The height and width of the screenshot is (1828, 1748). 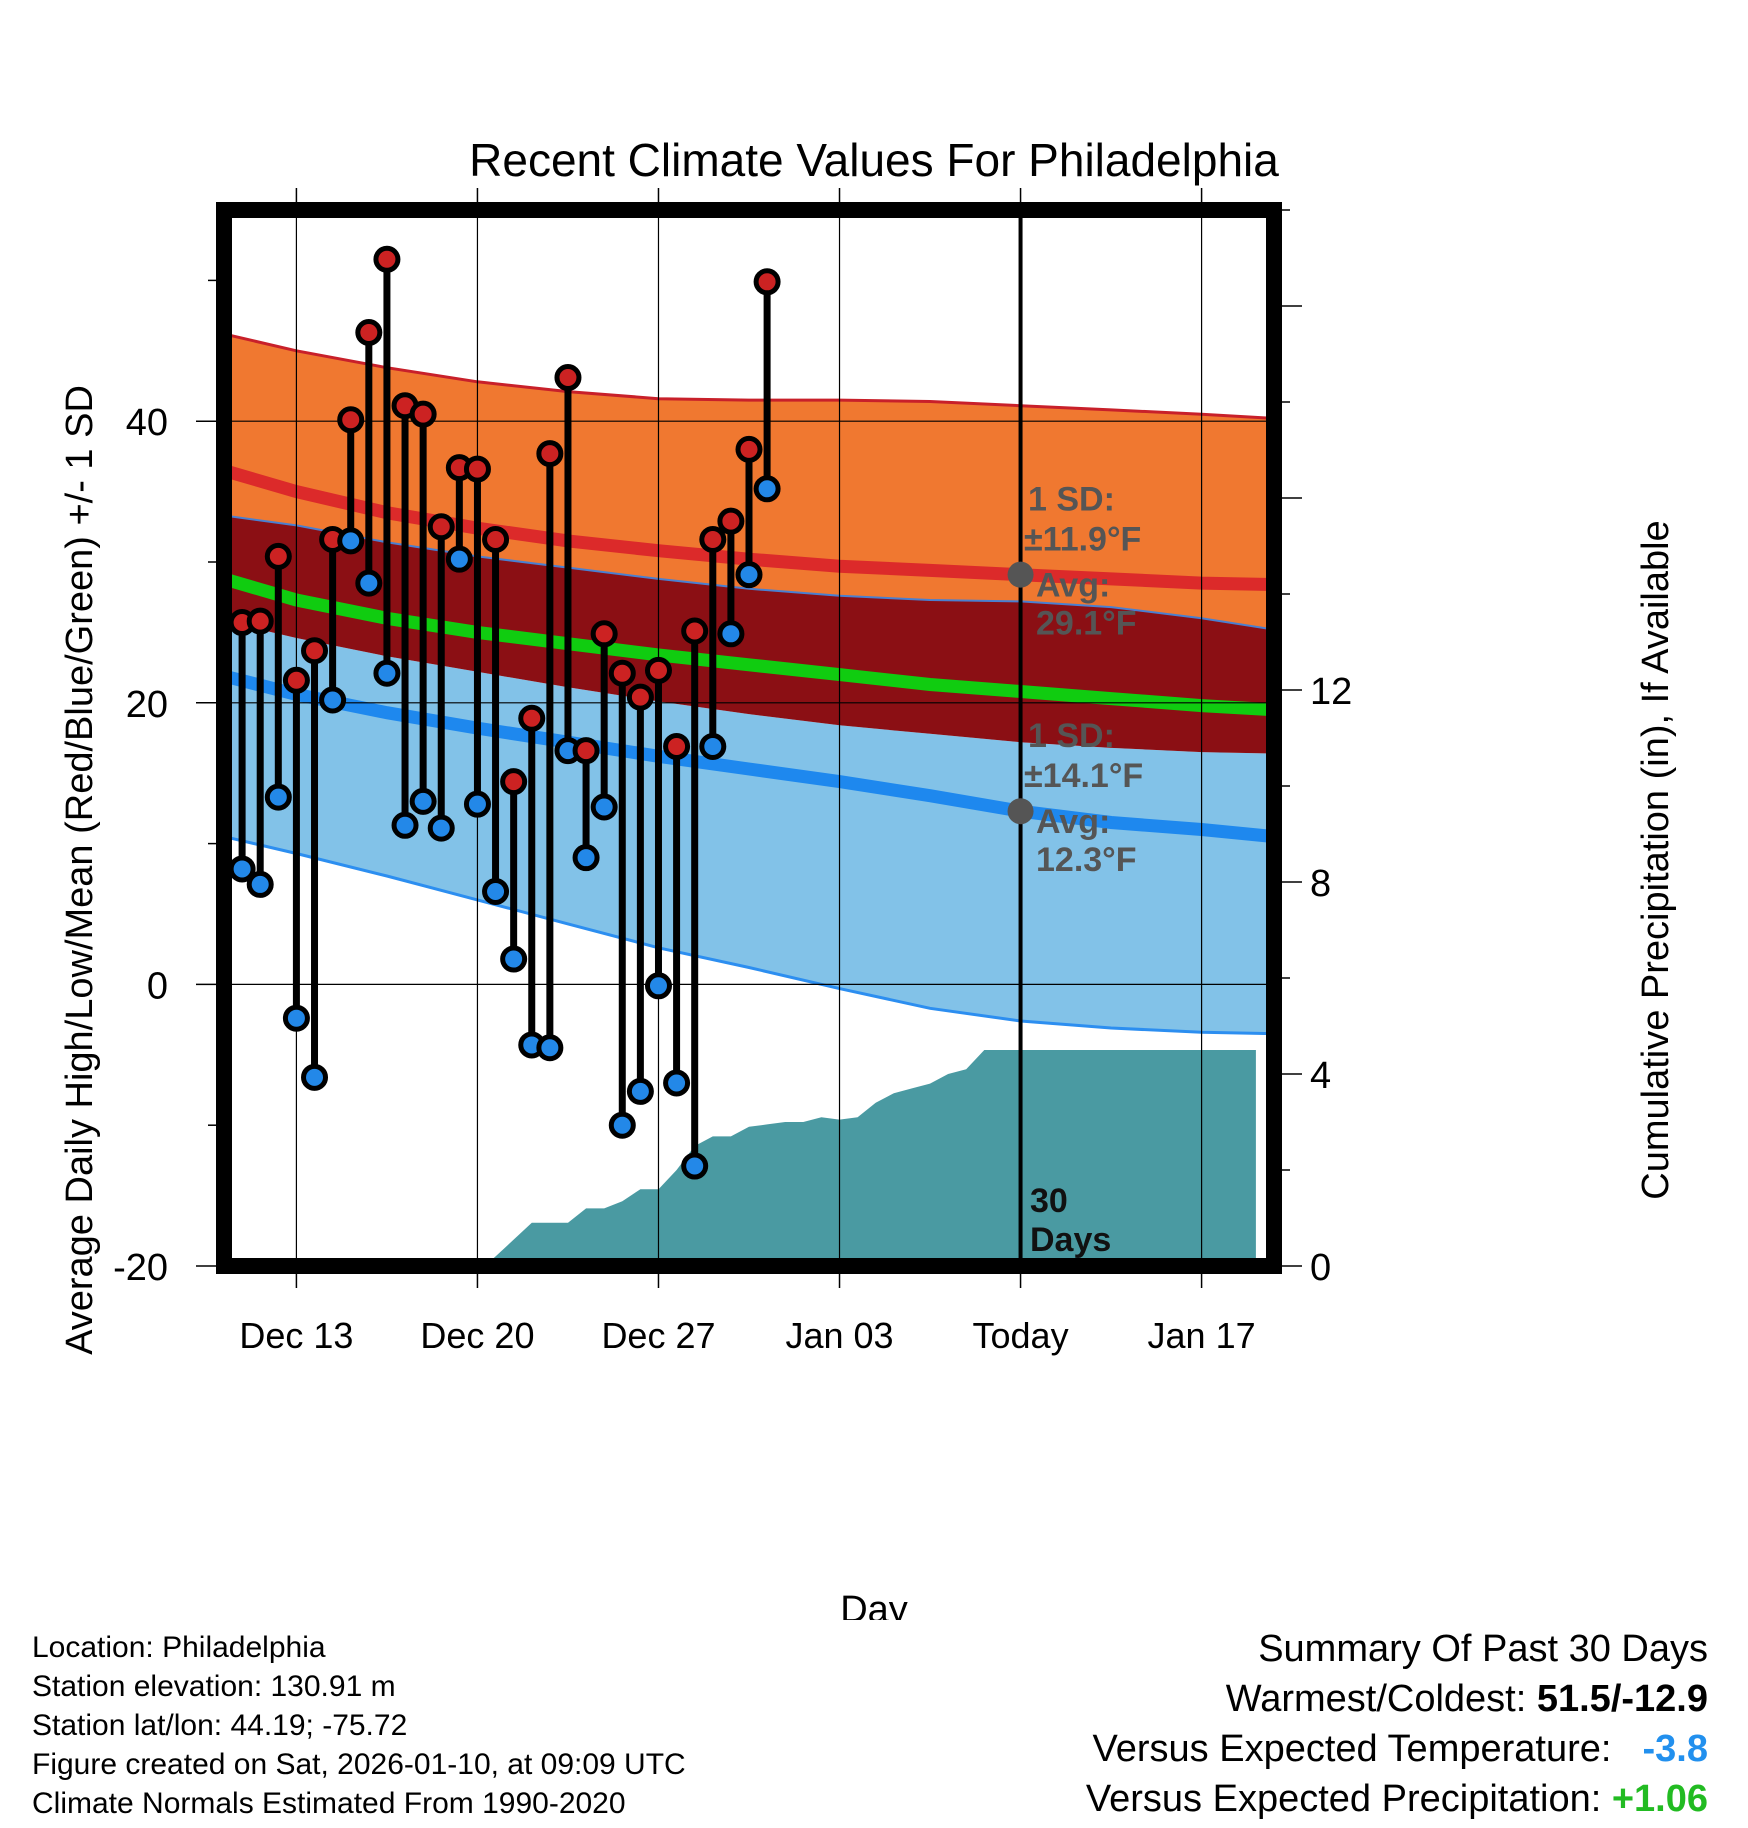 What do you see at coordinates (1357, 1749) in the screenshot?
I see `temp-label: Versus Expected Temperature:` at bounding box center [1357, 1749].